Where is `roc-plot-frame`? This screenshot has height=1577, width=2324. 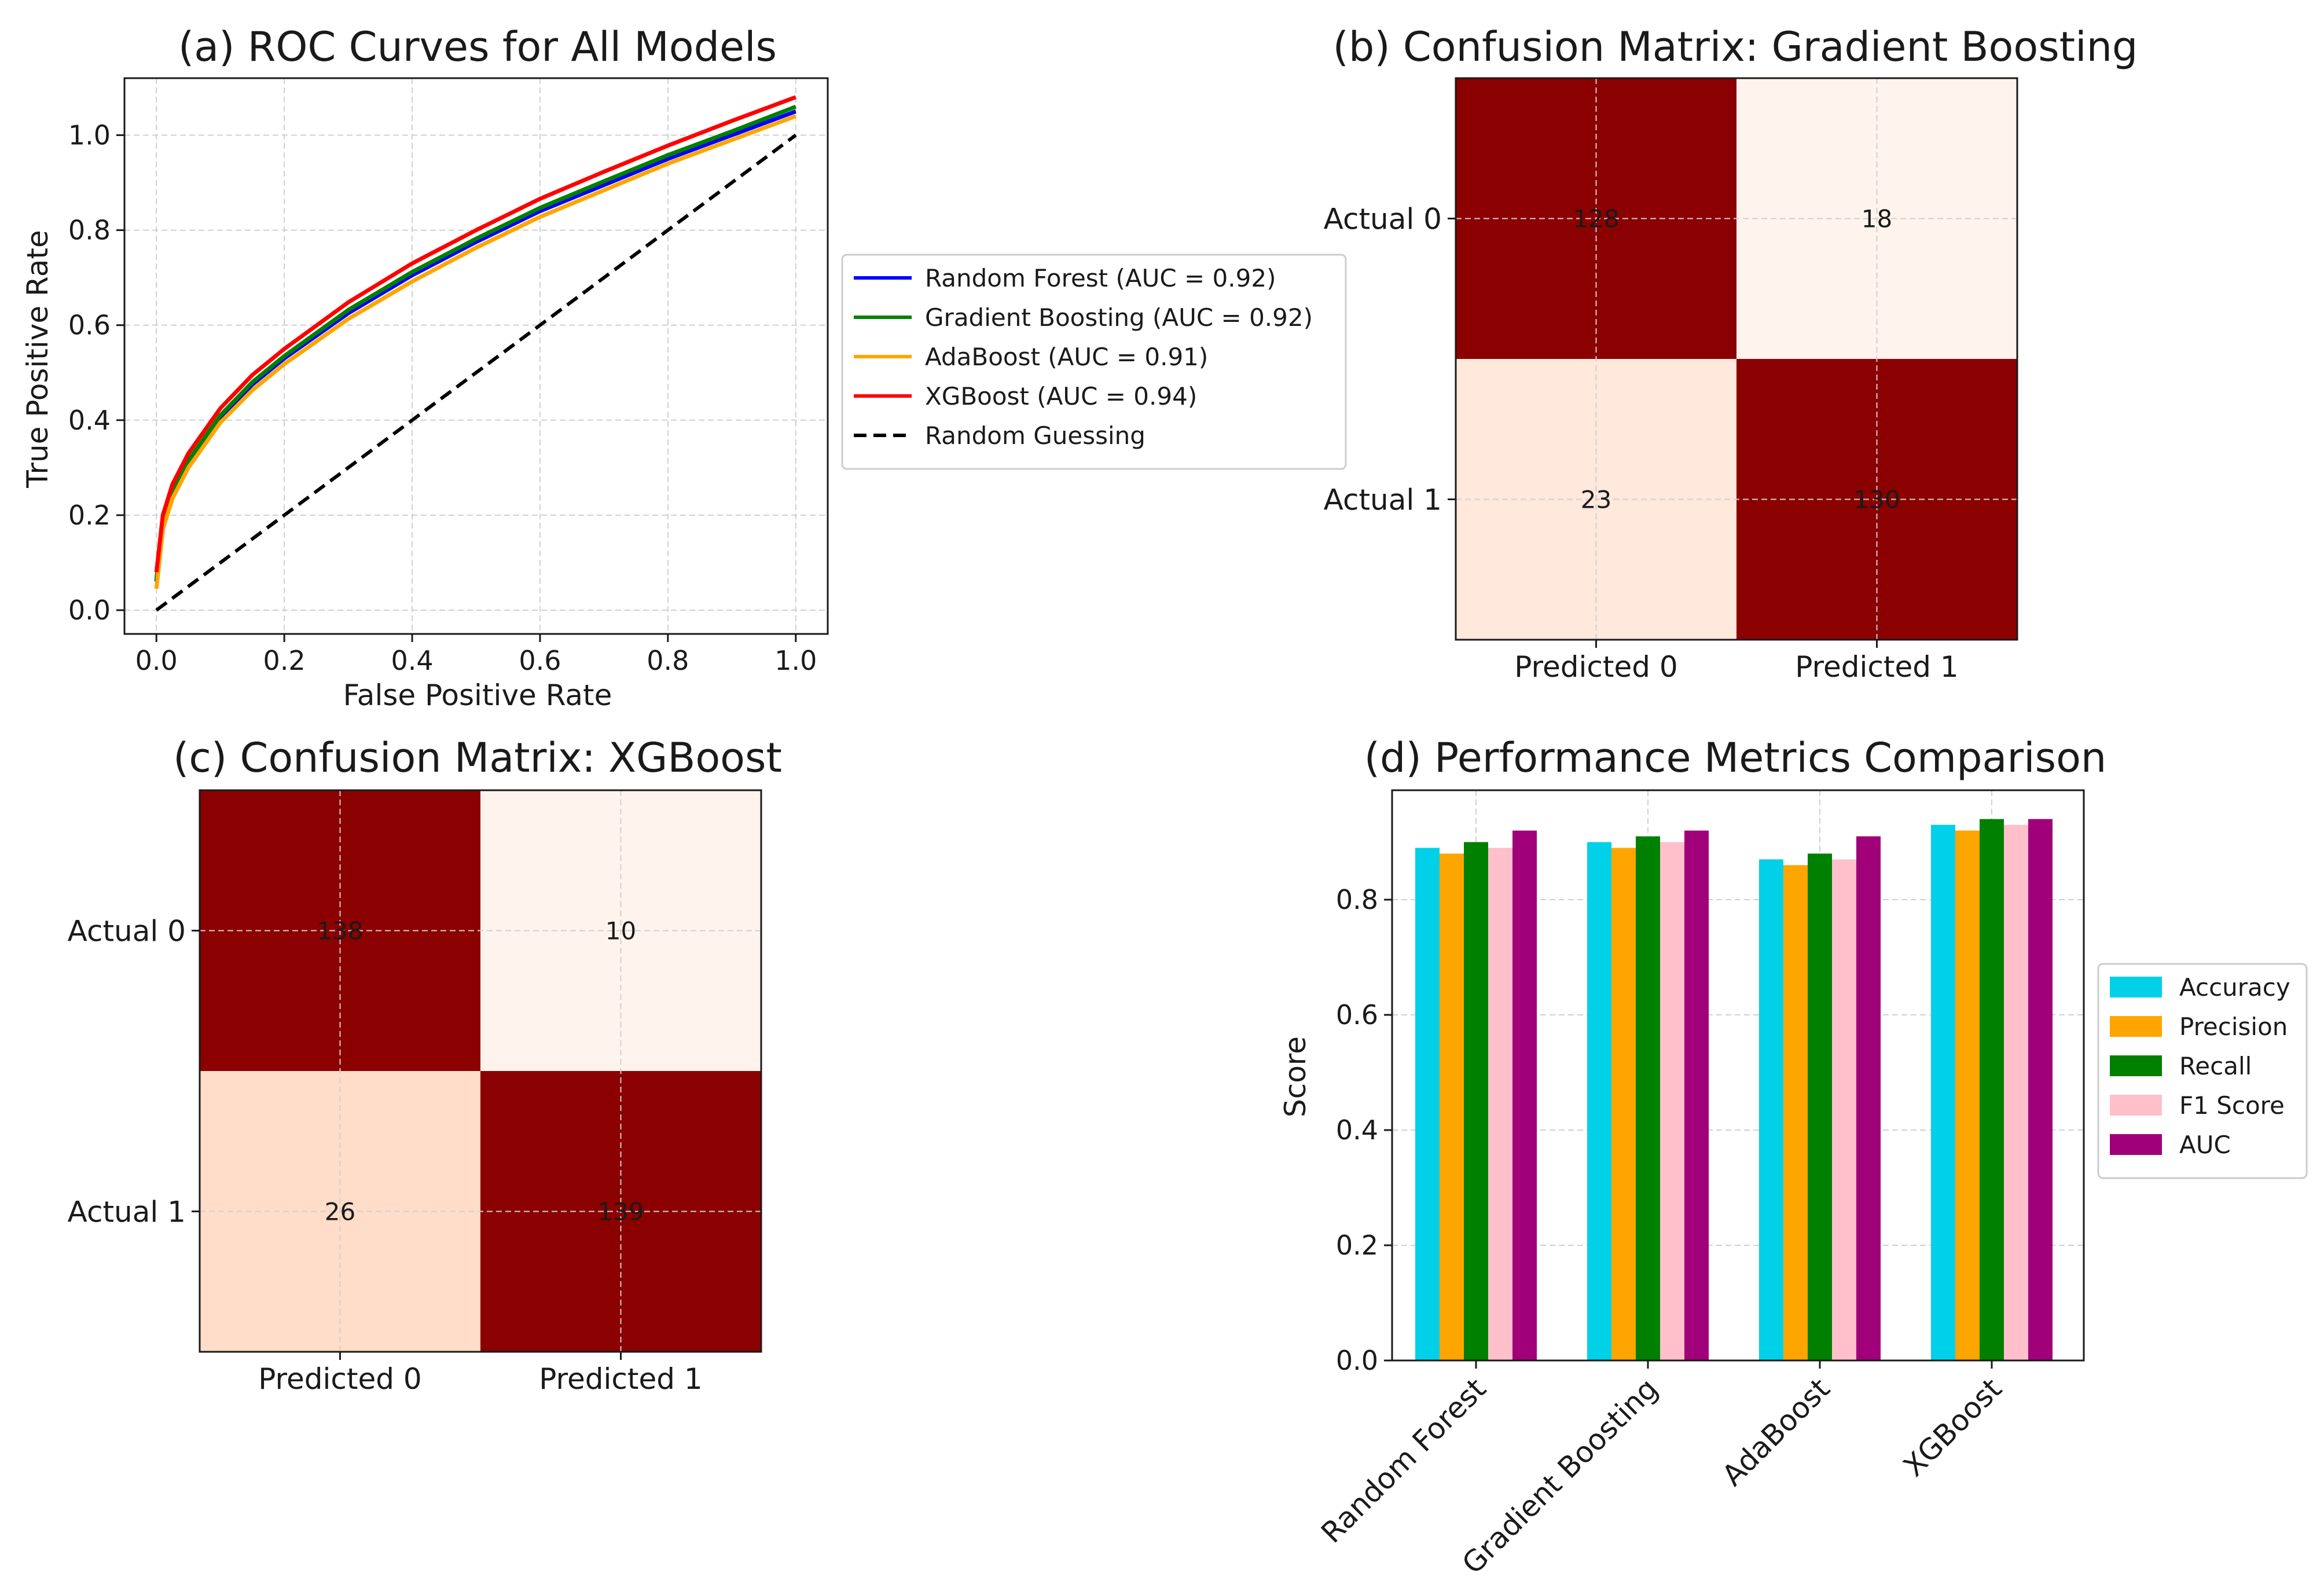
roc-plot-frame is located at coordinates (476, 356).